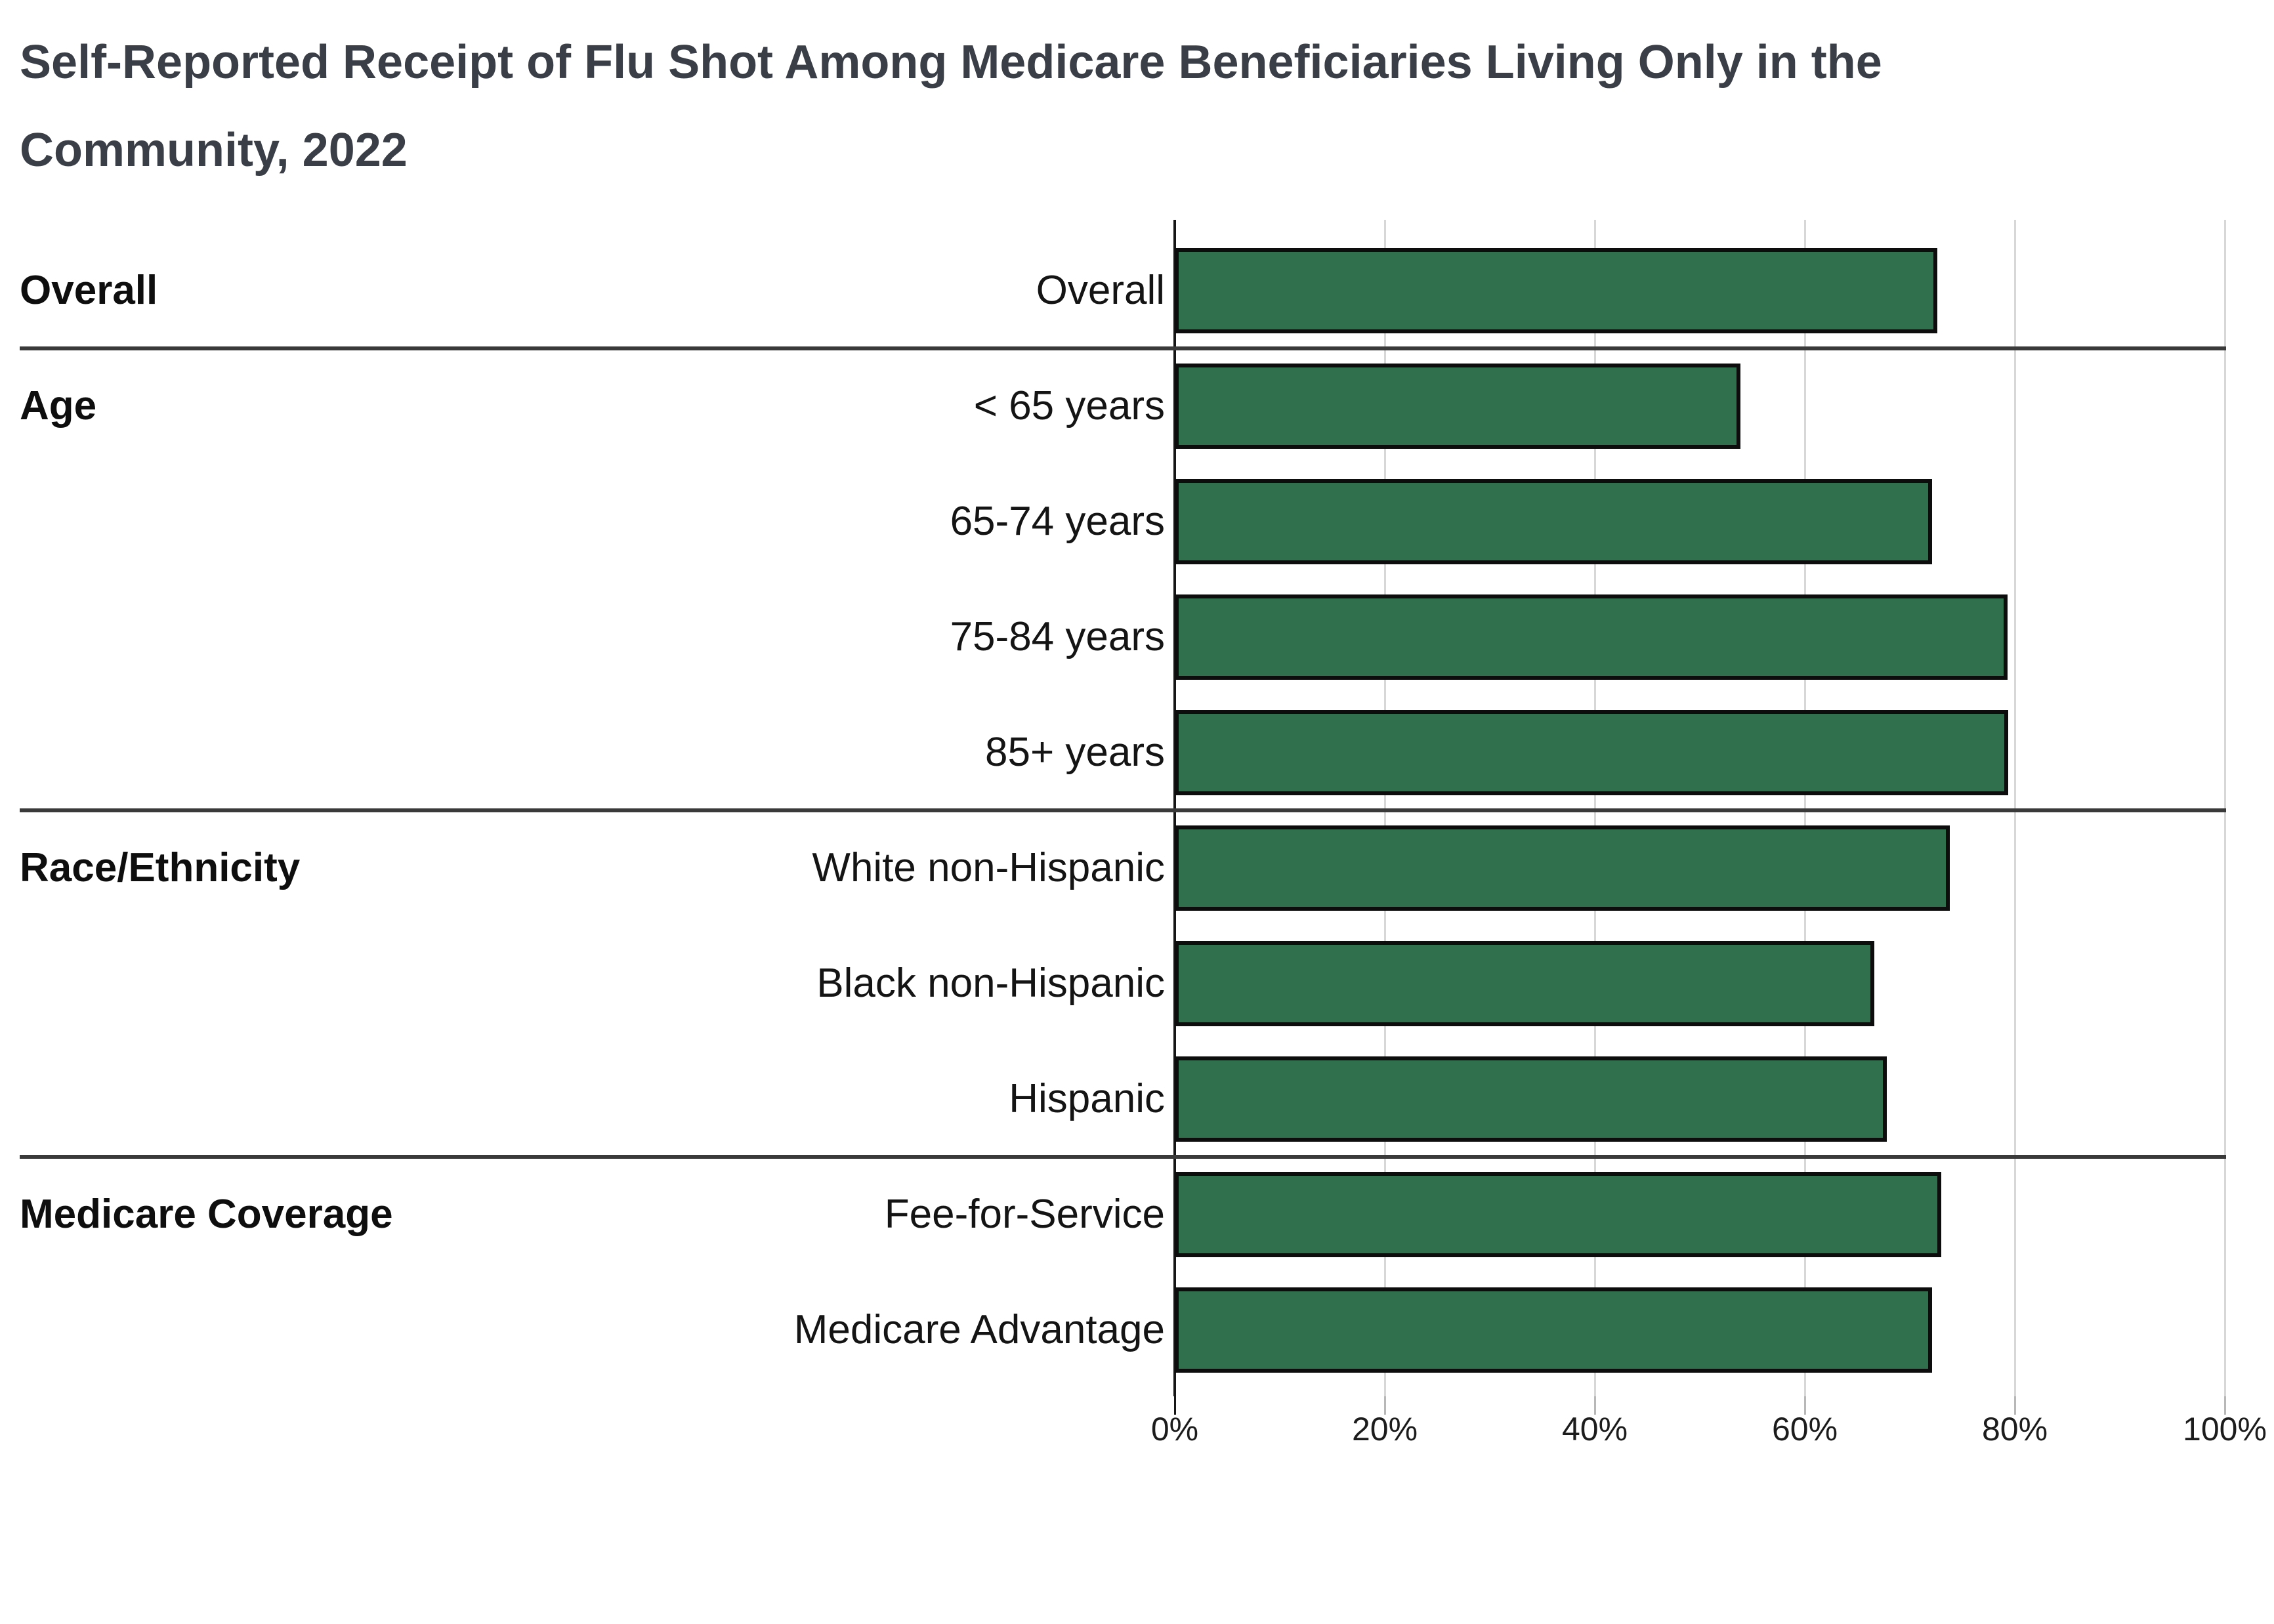 The image size is (2274, 1624). I want to click on row-label: < 65 years, so click(1069, 405).